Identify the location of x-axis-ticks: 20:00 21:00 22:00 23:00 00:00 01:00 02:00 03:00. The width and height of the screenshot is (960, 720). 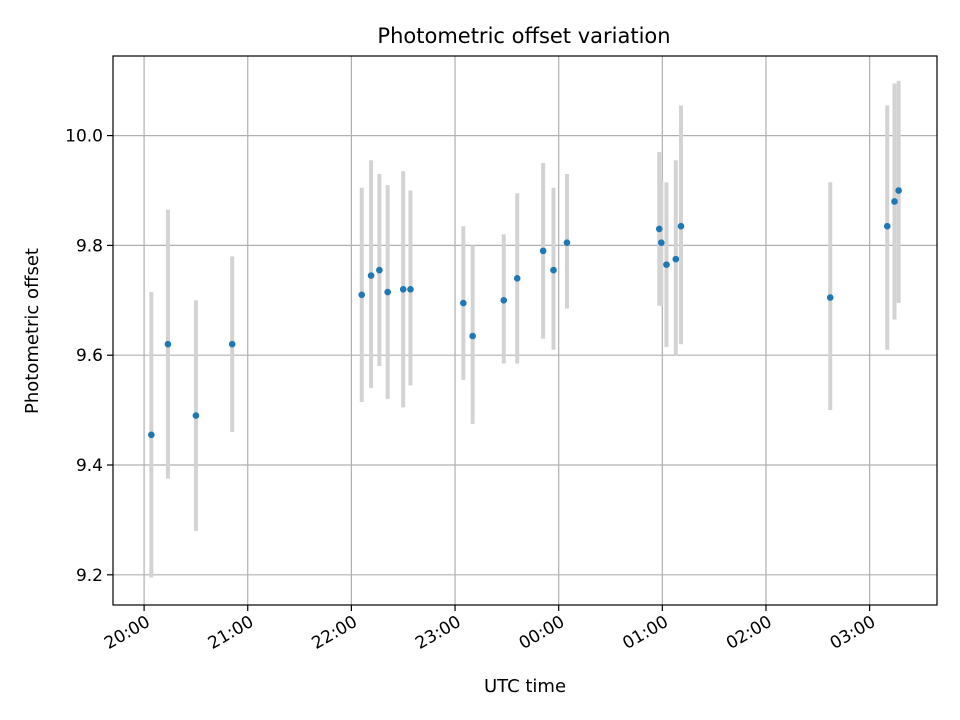
(490, 629).